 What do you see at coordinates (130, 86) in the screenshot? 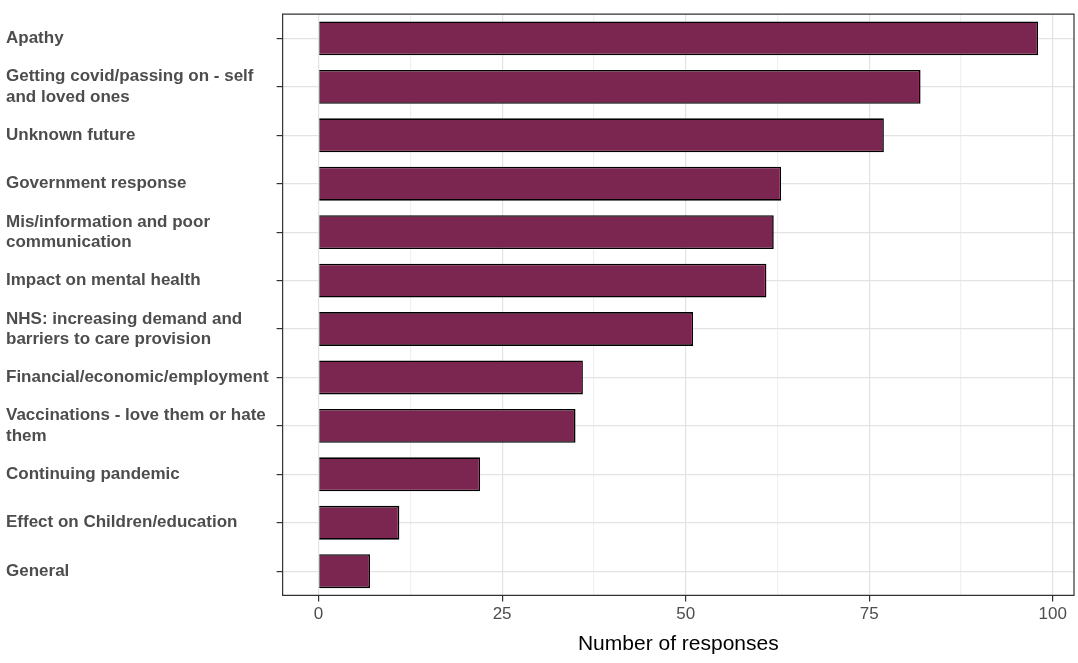
I see `y-tick-label: Getting covid/passing on - self and loved ones` at bounding box center [130, 86].